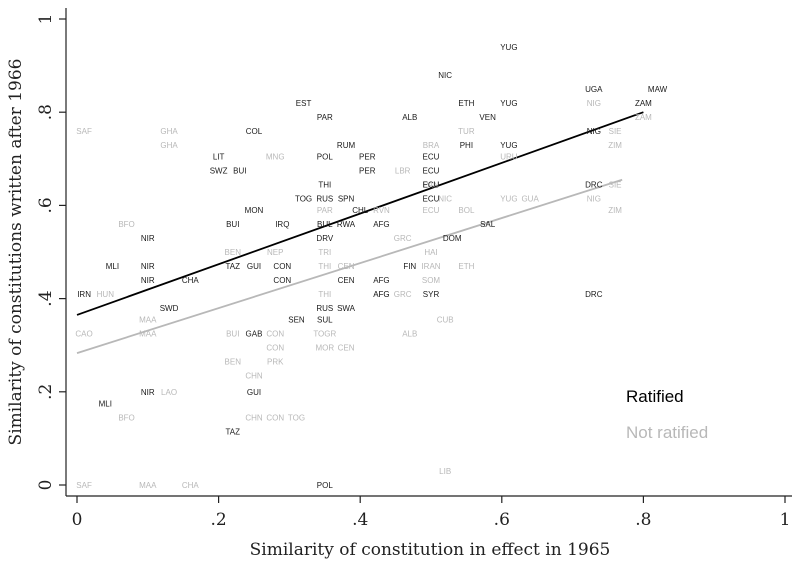 Image resolution: width=797 pixels, height=562 pixels. What do you see at coordinates (403, 294) in the screenshot?
I see `point-label: GRC` at bounding box center [403, 294].